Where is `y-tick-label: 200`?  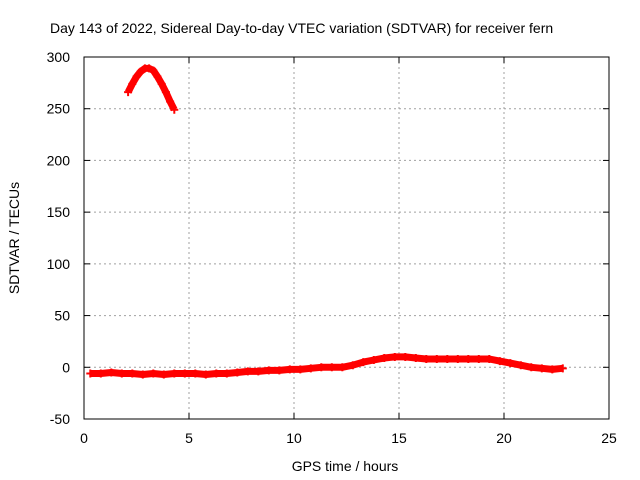 y-tick-label: 200 is located at coordinates (59, 160).